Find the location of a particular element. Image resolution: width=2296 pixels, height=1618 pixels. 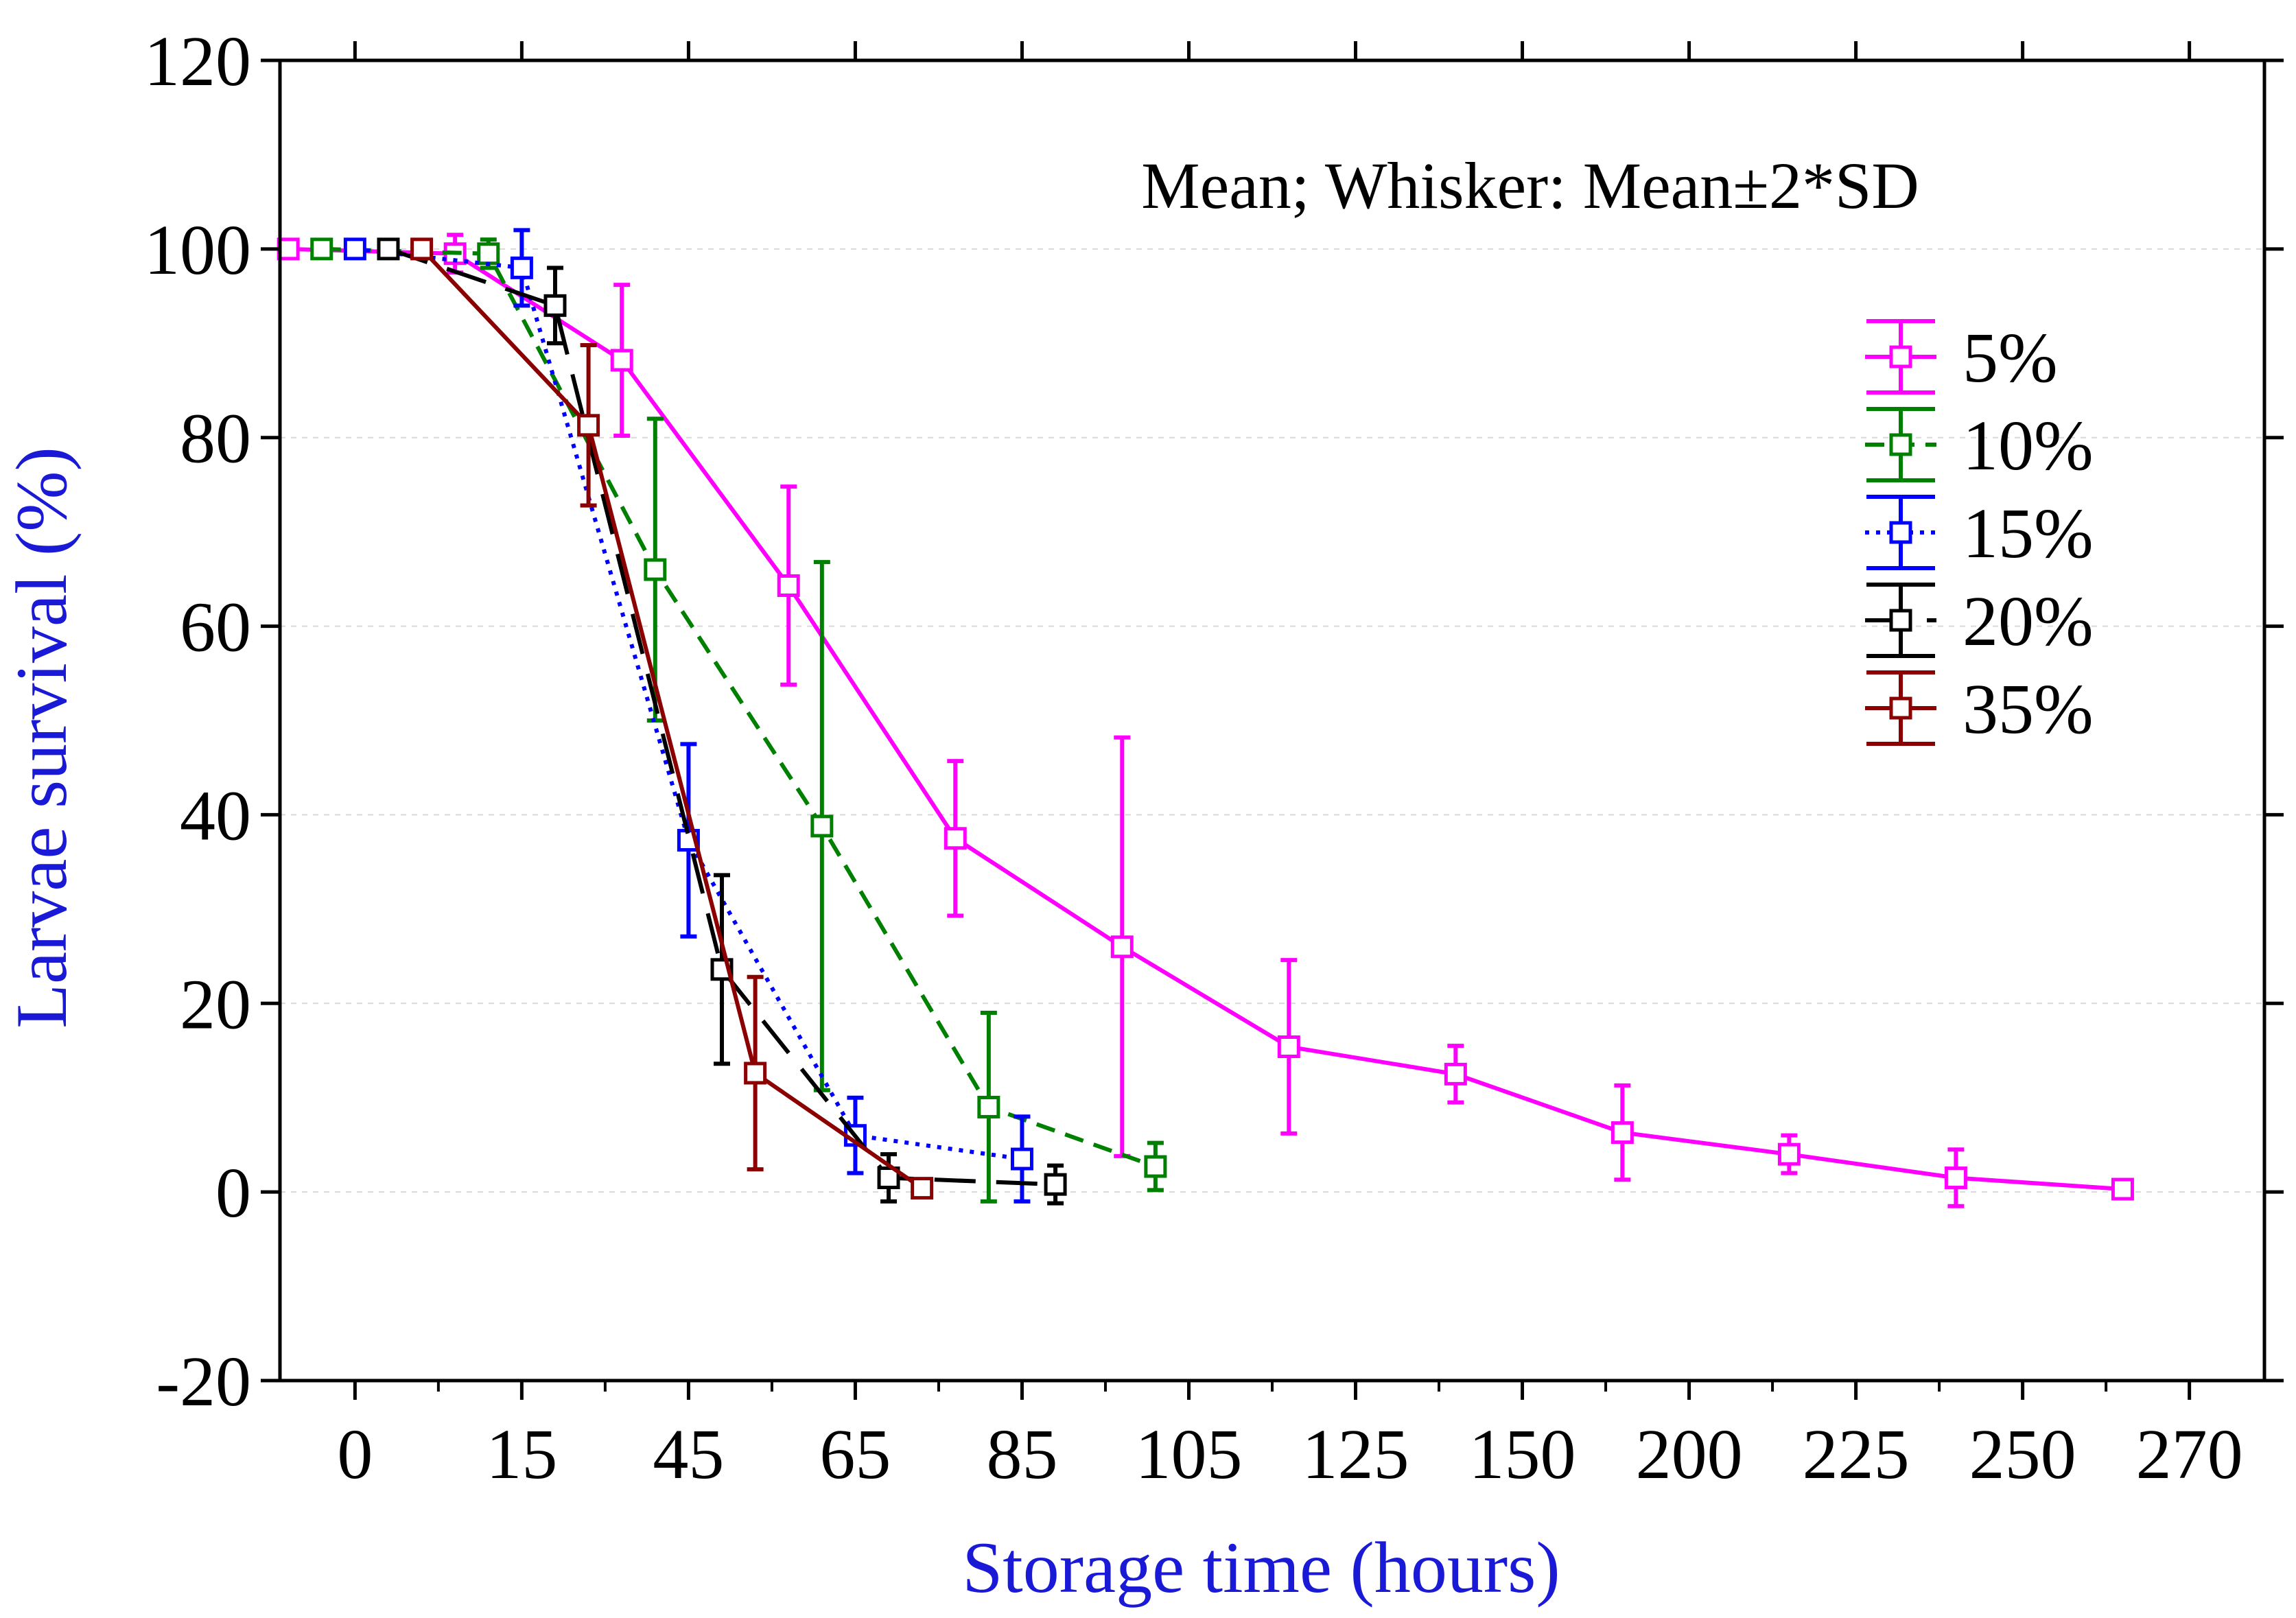

y-tick-label: 60 is located at coordinates (215, 627).